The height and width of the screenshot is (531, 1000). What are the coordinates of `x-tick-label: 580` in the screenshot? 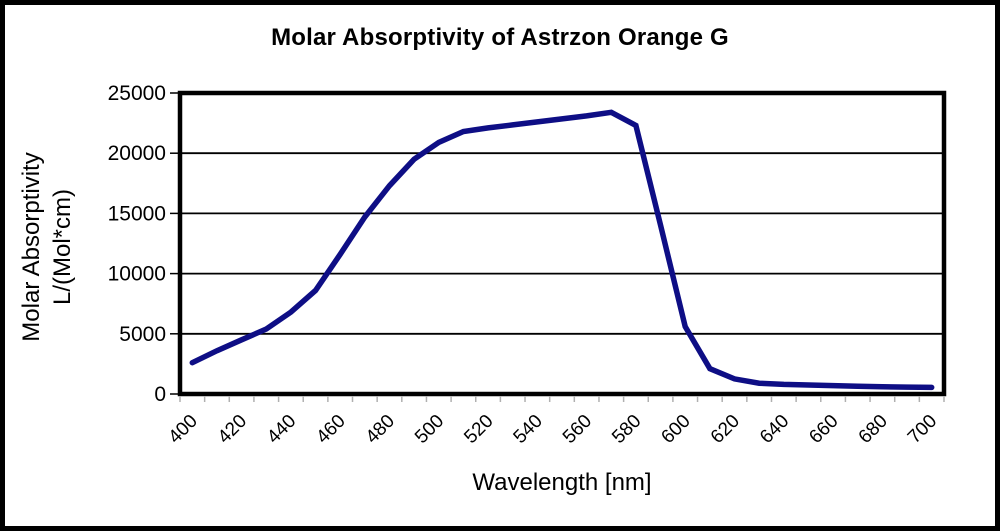 It's located at (626, 429).